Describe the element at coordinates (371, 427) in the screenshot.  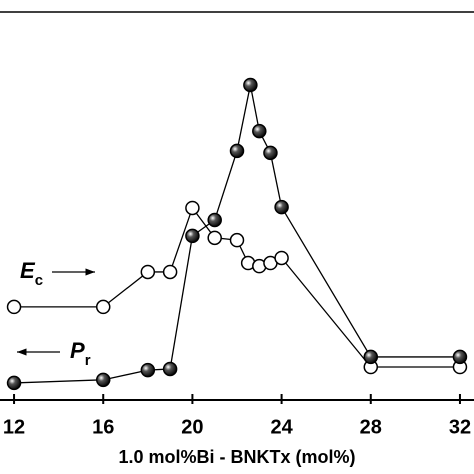
I see `x-tick-label: 28` at that location.